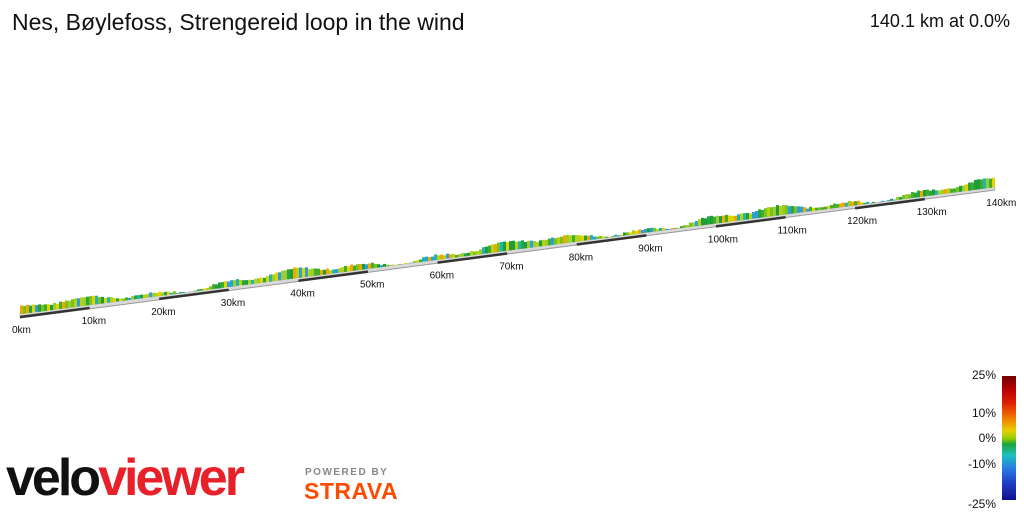 Image resolution: width=1024 pixels, height=512 pixels. What do you see at coordinates (1001, 203) in the screenshot?
I see `km-label: 140km` at bounding box center [1001, 203].